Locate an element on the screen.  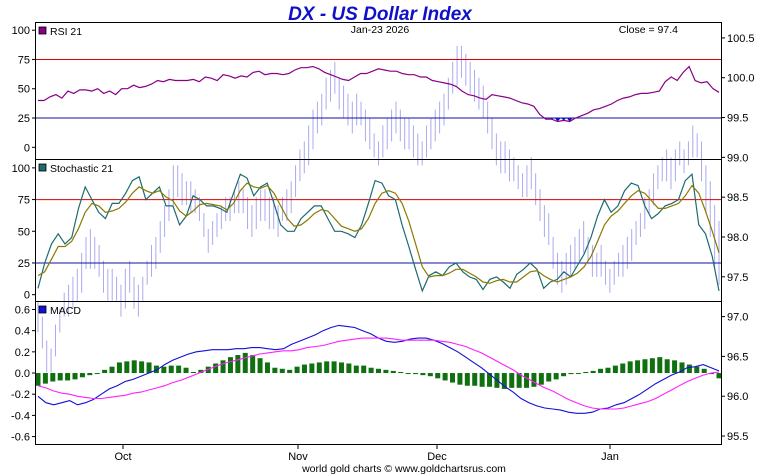
price-tick-label: 97.5 is located at coordinates (737, 278).